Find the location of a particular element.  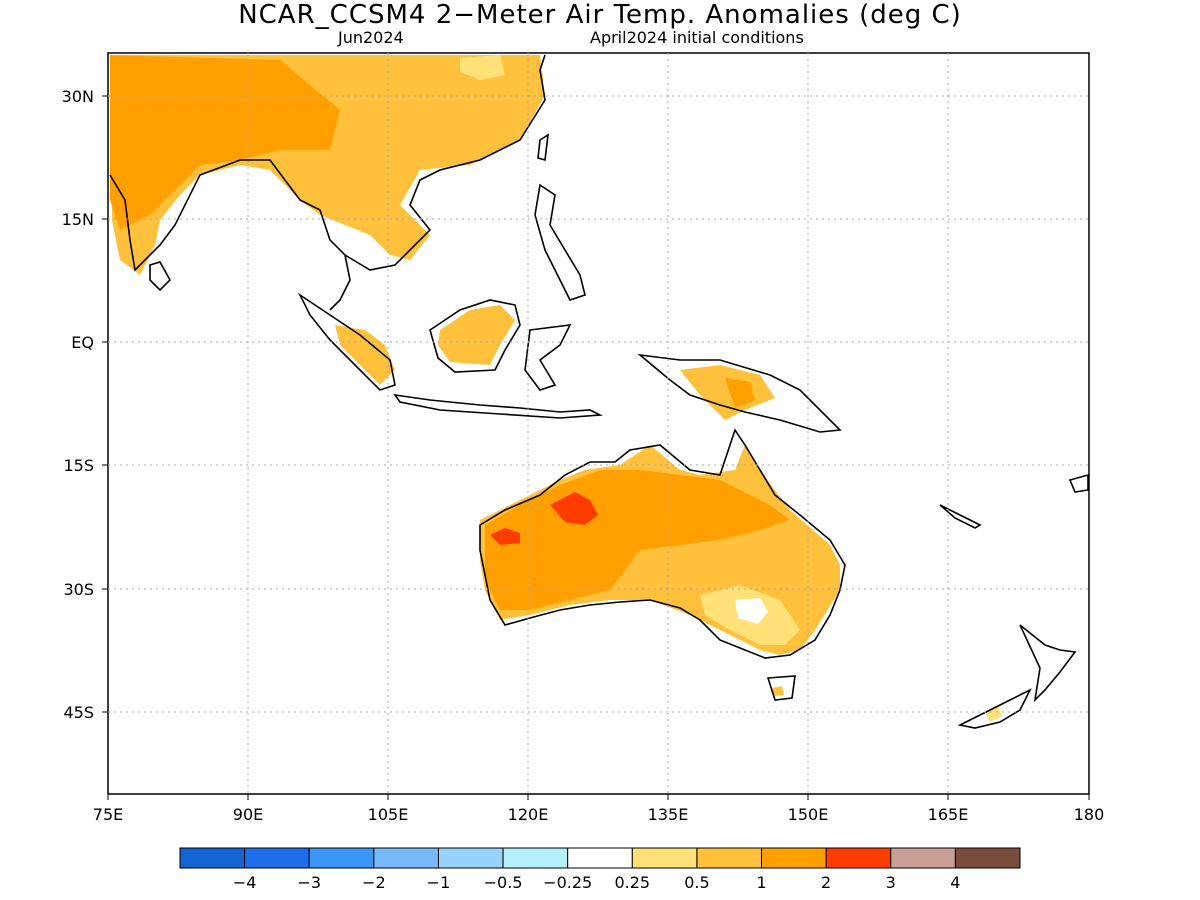

coast-new-guinea is located at coordinates (739, 393).